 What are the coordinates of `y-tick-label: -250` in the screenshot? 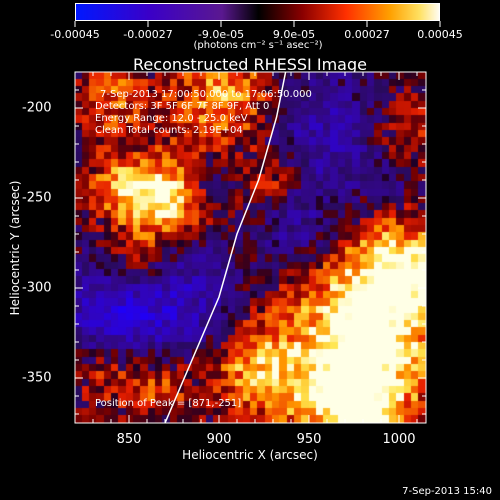 It's located at (37, 198).